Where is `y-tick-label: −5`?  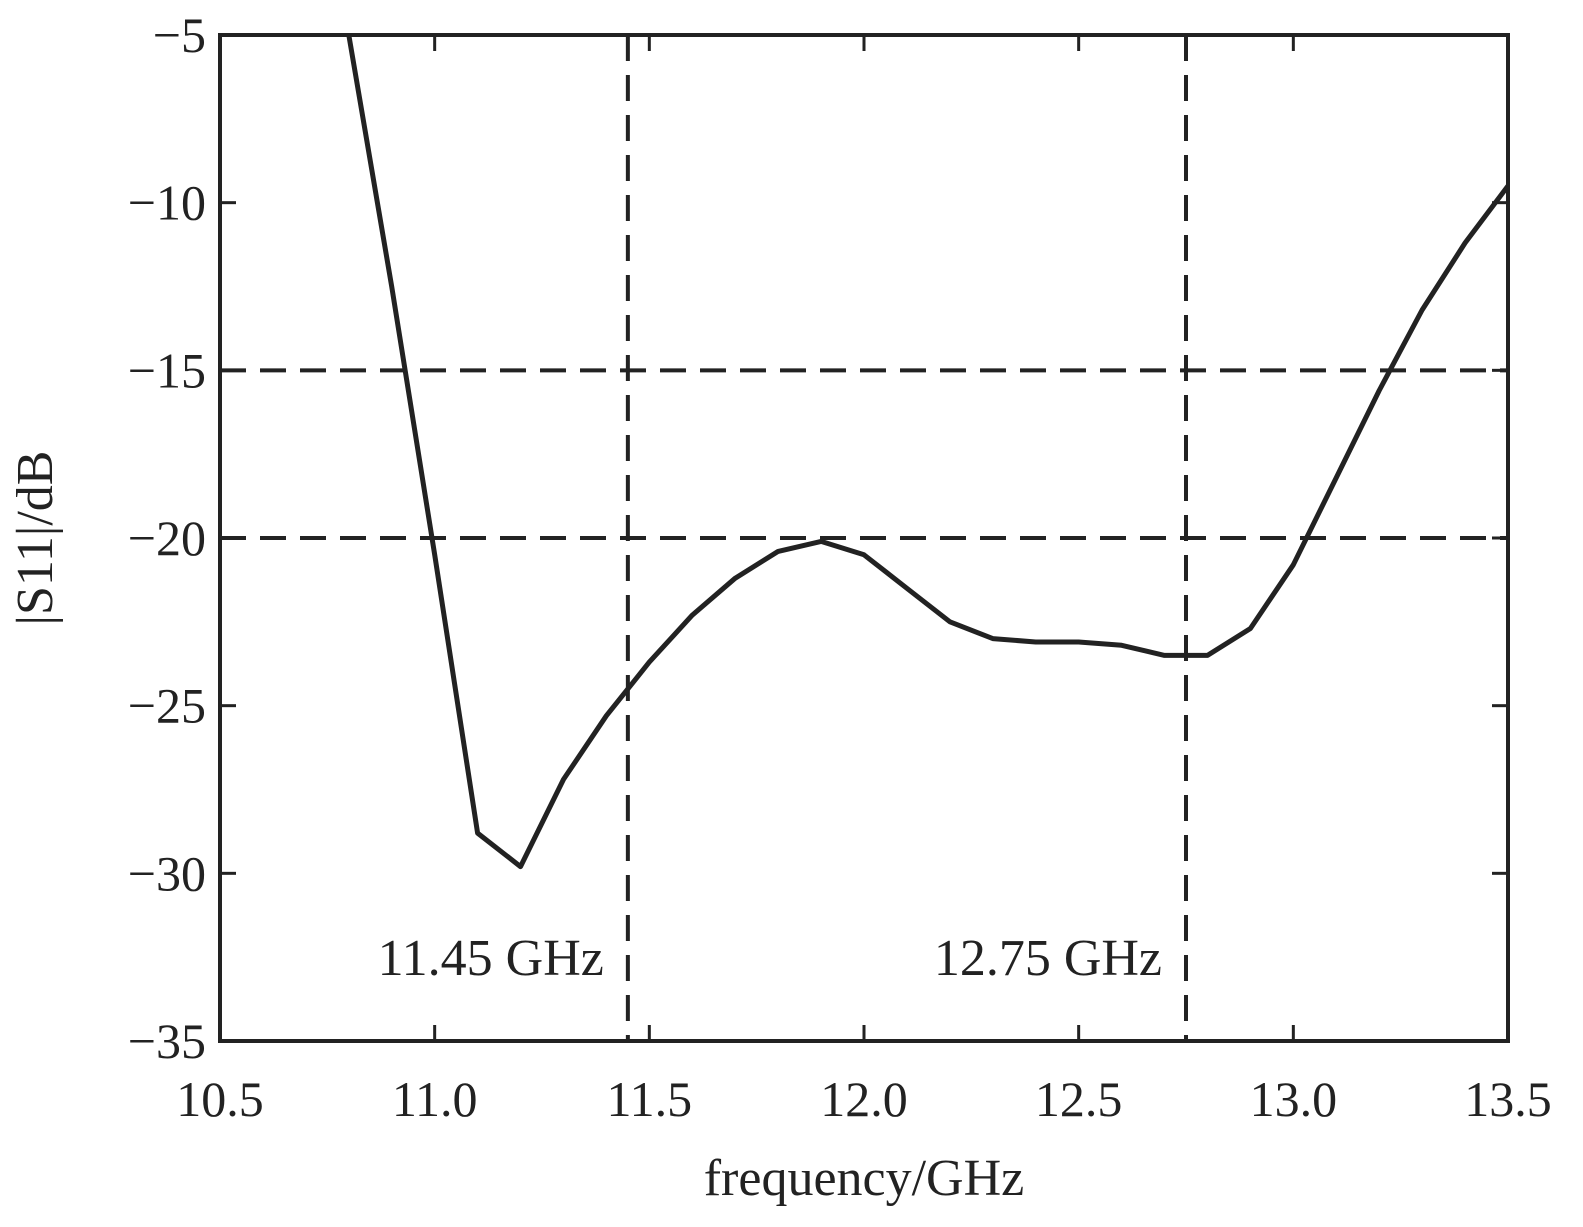
y-tick-label: −5 is located at coordinates (179, 35).